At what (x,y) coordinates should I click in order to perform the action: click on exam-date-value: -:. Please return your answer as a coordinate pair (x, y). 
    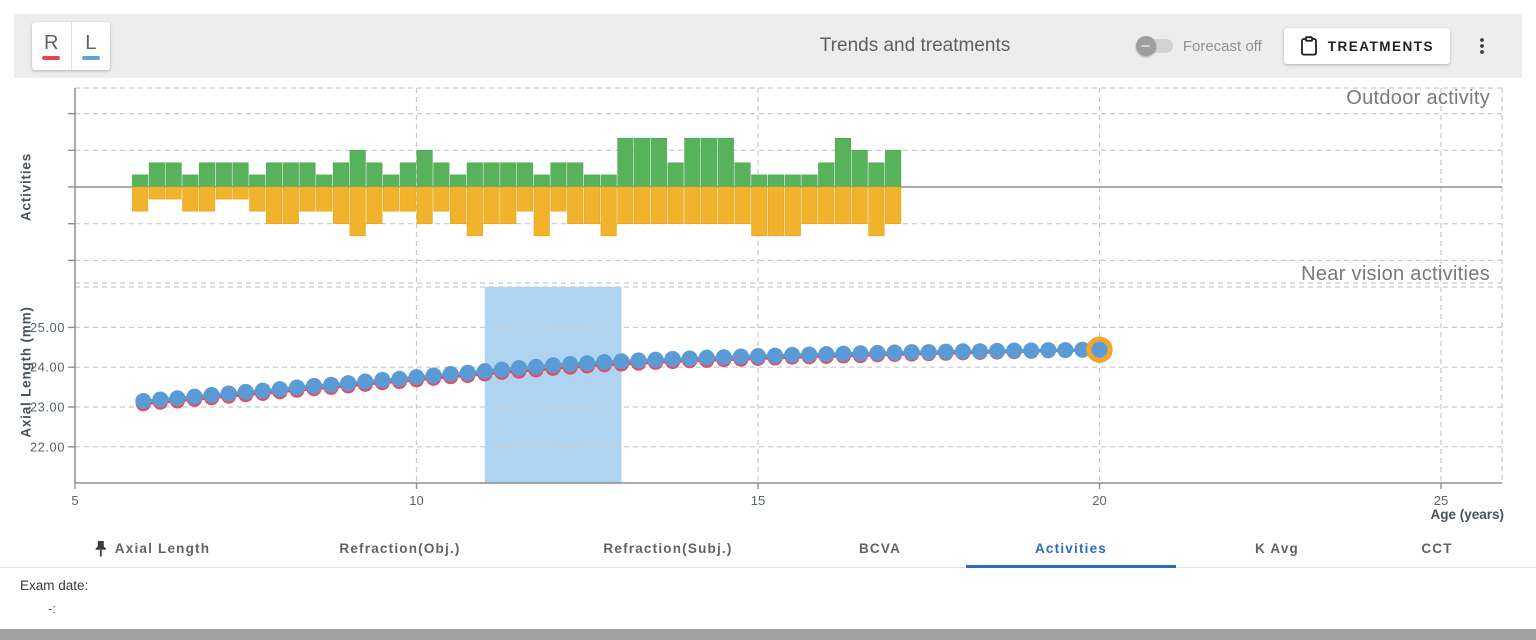
    Looking at the image, I should click on (52, 608).